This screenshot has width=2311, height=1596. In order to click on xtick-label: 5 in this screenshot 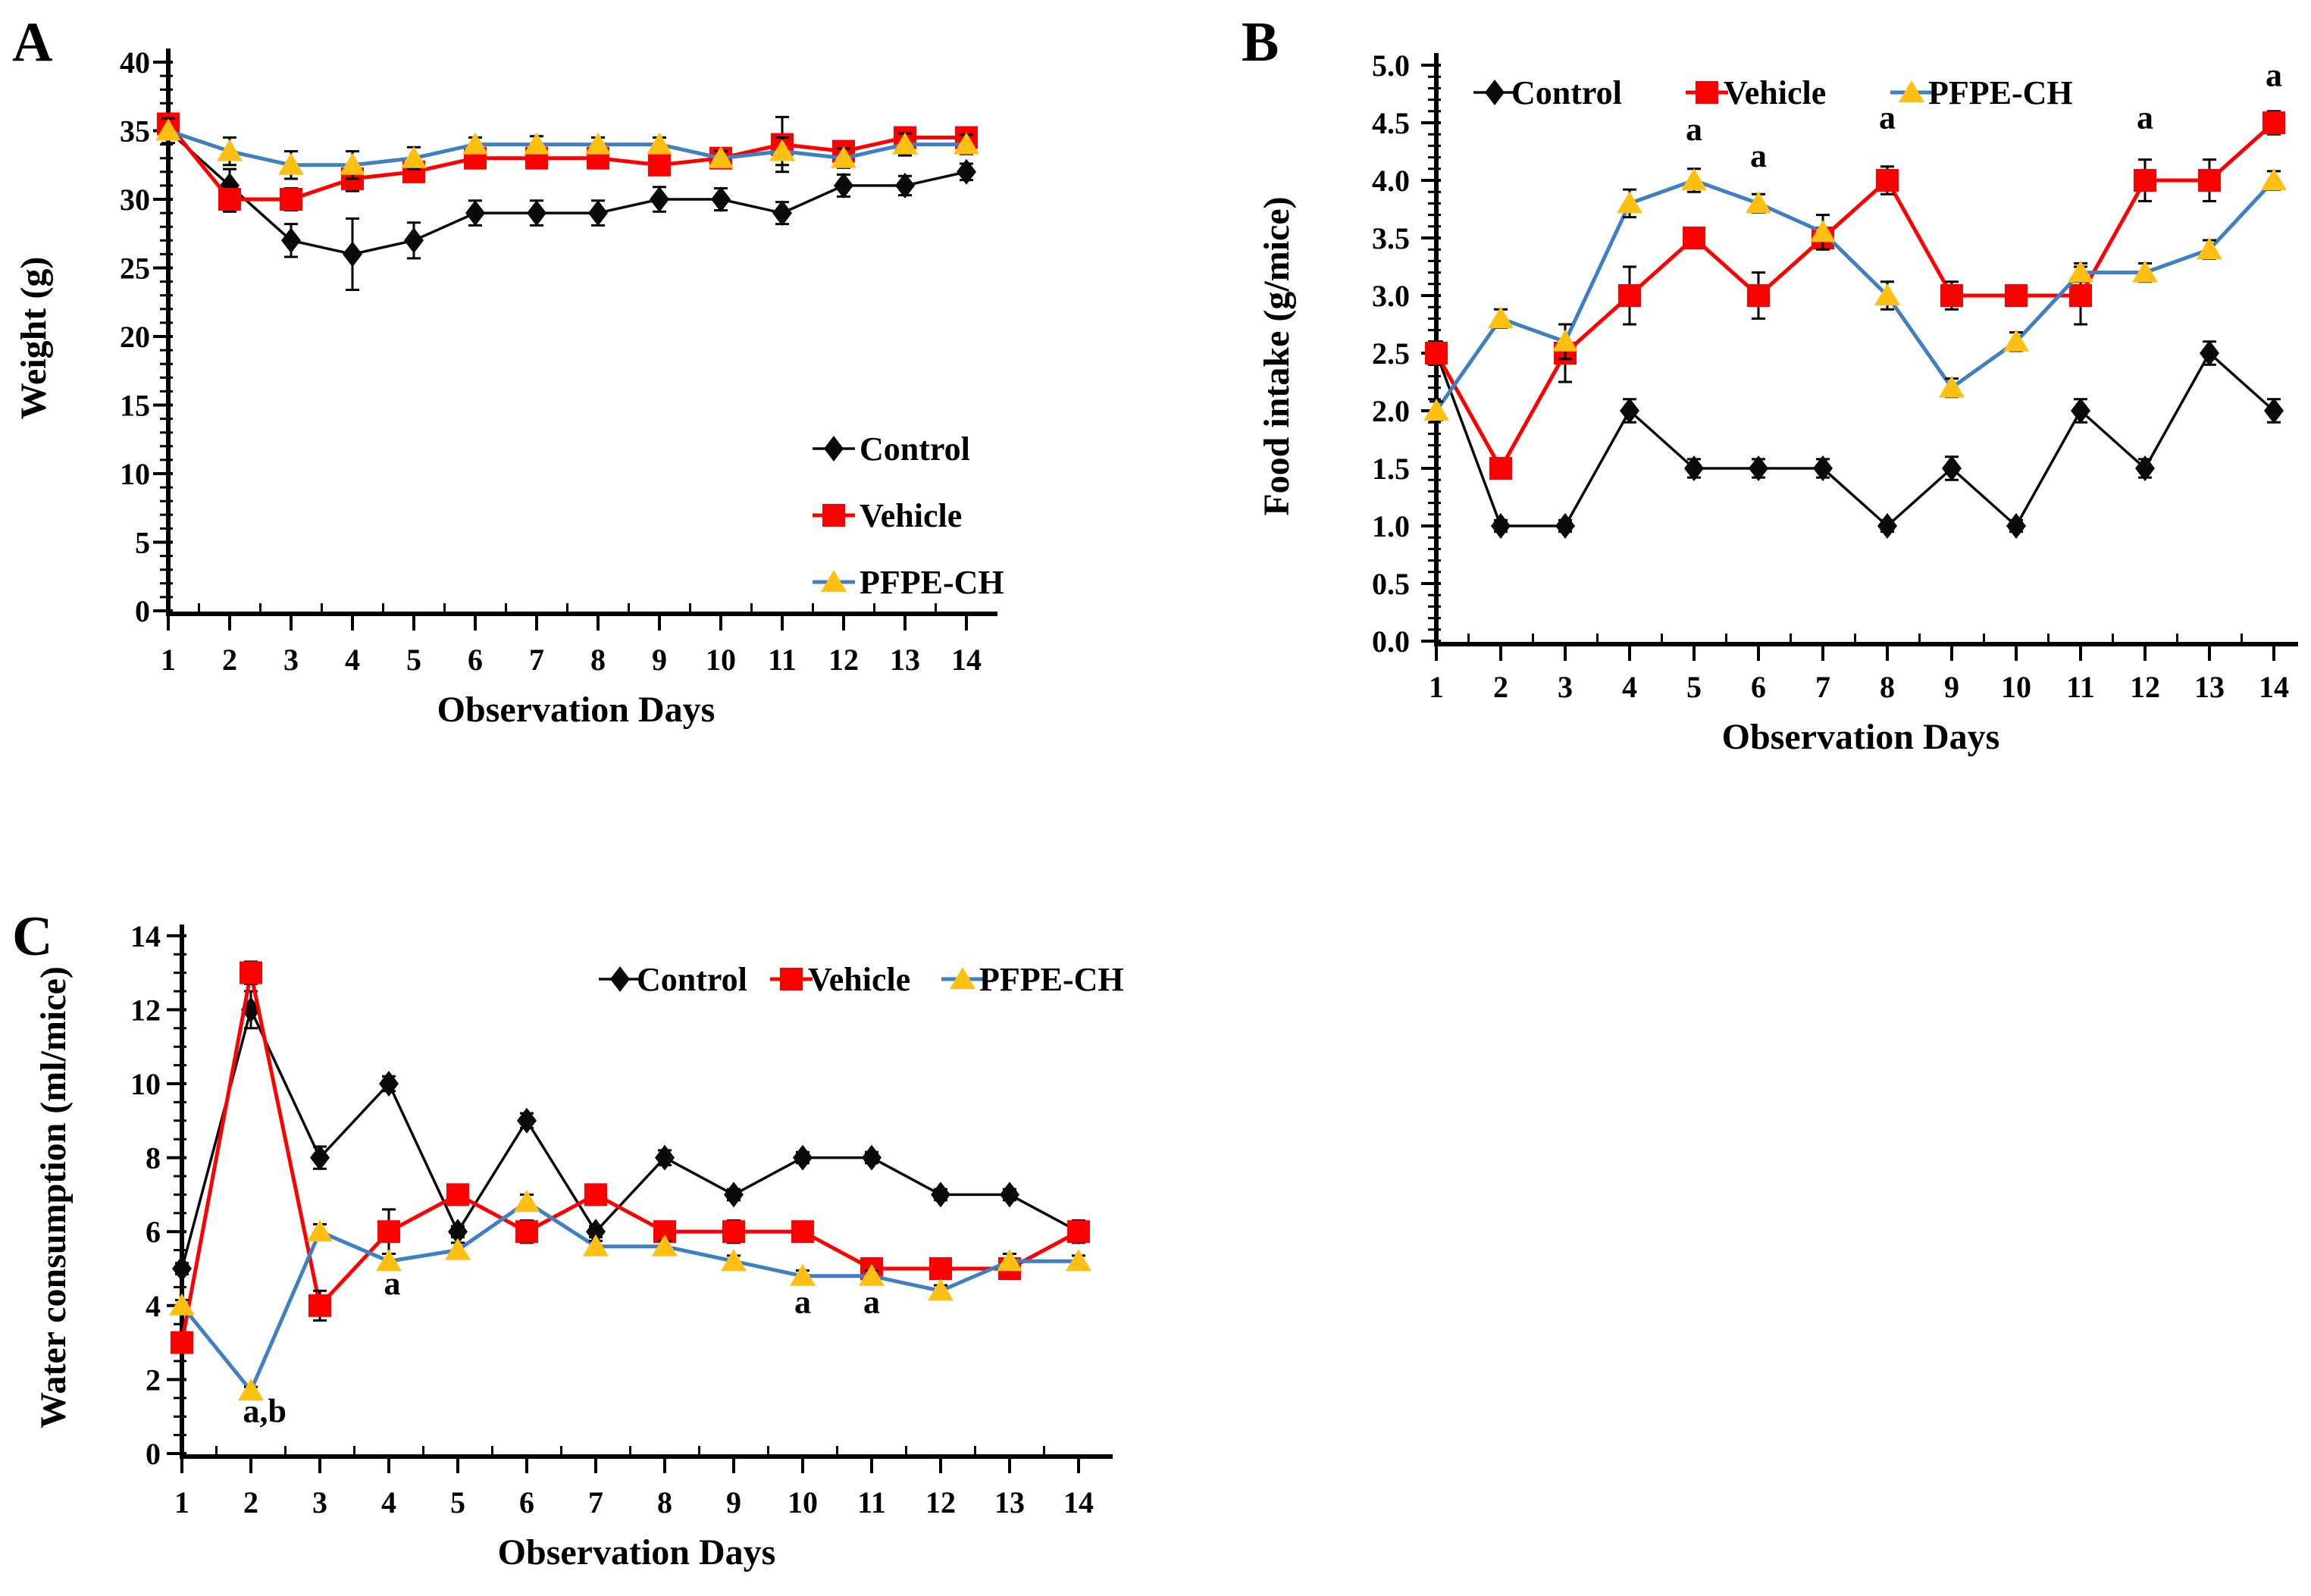, I will do `click(413, 660)`.